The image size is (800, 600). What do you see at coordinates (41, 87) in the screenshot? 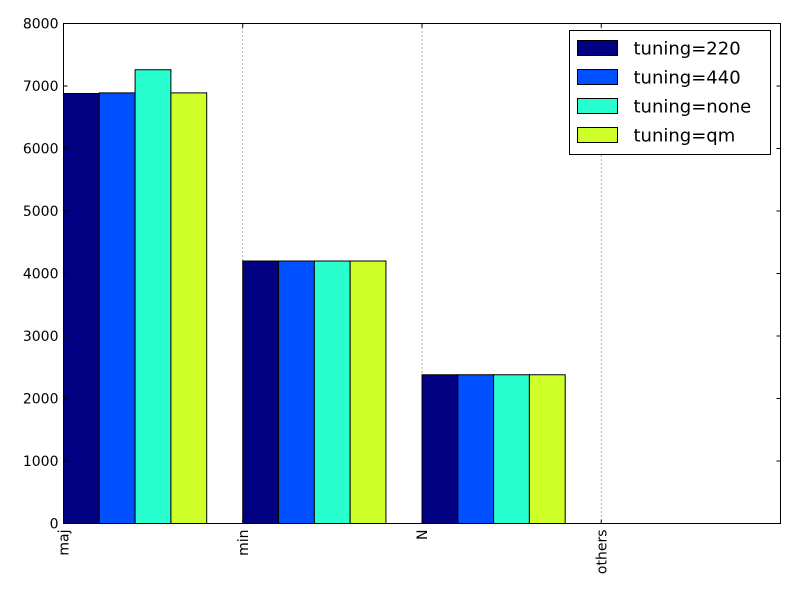
I see `y-tick-label-7000: 7000` at bounding box center [41, 87].